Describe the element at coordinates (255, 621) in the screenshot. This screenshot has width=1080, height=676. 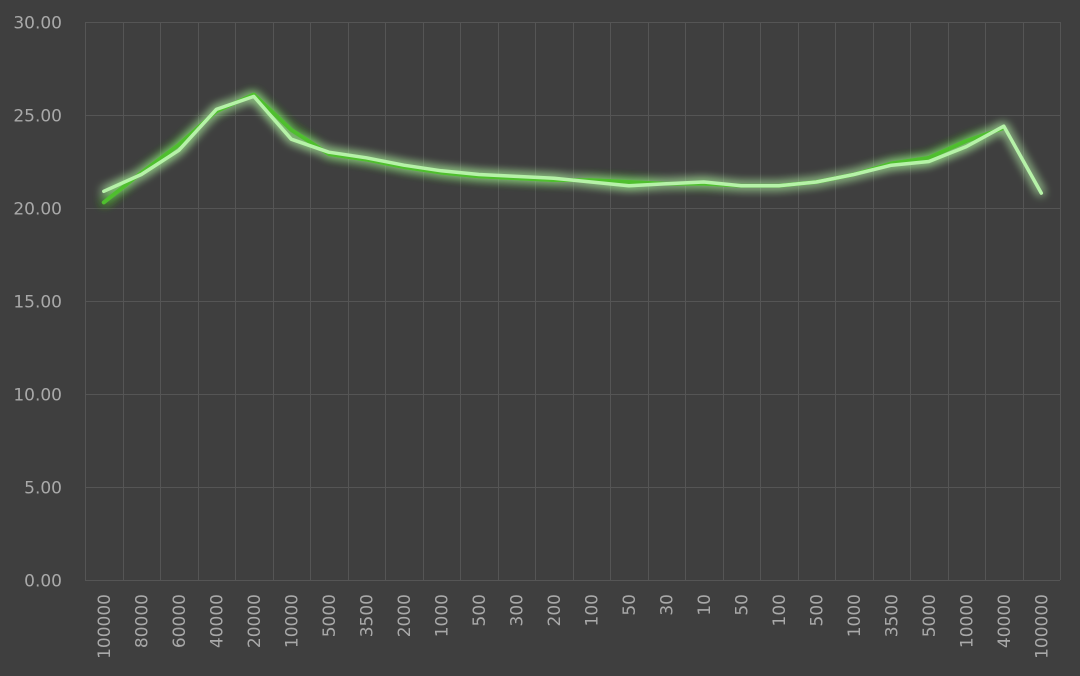
I see `x-tick-label: 20000` at that location.